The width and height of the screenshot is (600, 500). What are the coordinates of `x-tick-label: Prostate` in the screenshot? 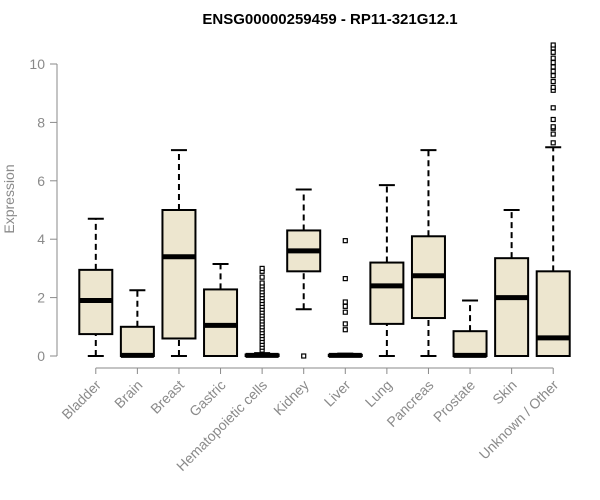 It's located at (454, 401).